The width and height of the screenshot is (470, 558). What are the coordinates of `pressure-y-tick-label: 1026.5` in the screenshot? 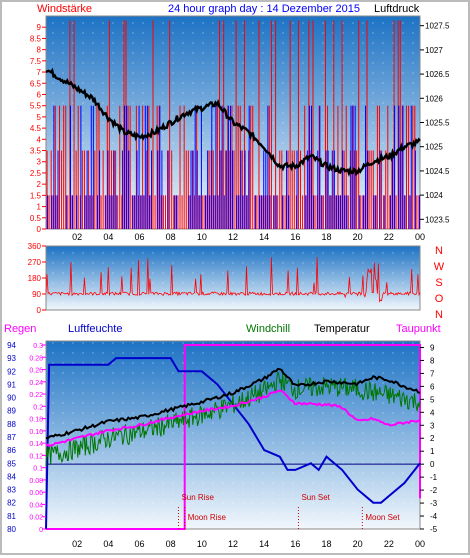 It's located at (437, 74).